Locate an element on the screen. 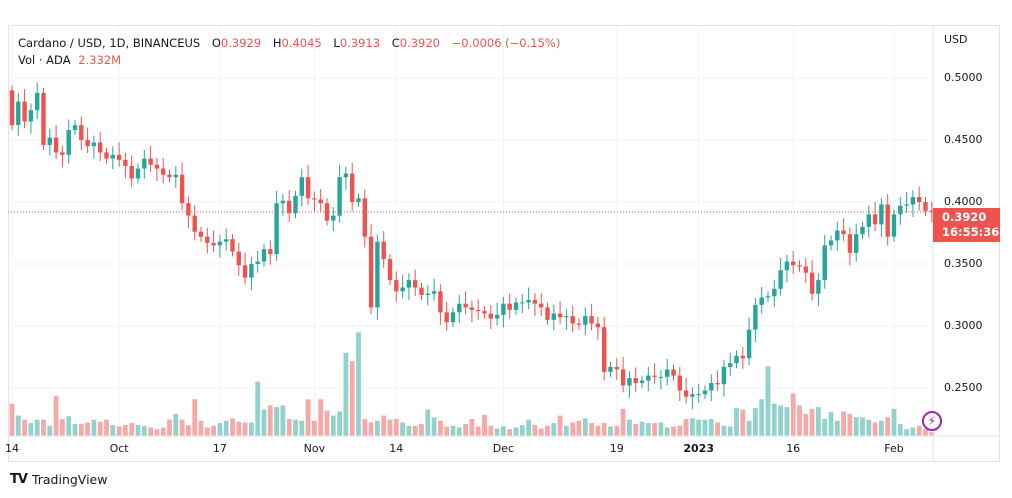  time-tick-label: Oct is located at coordinates (119, 448).